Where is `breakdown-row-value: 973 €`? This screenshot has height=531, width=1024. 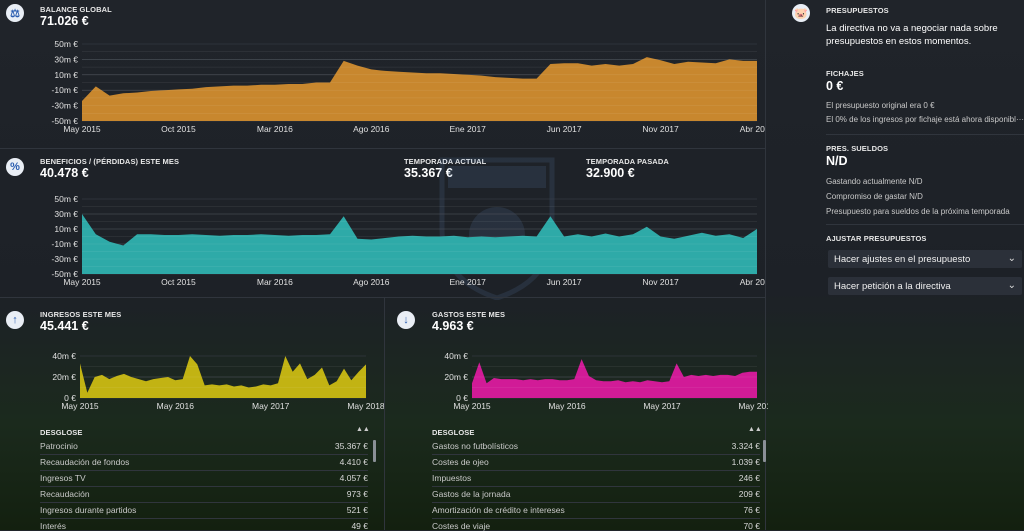 breakdown-row-value: 973 € is located at coordinates (357, 494).